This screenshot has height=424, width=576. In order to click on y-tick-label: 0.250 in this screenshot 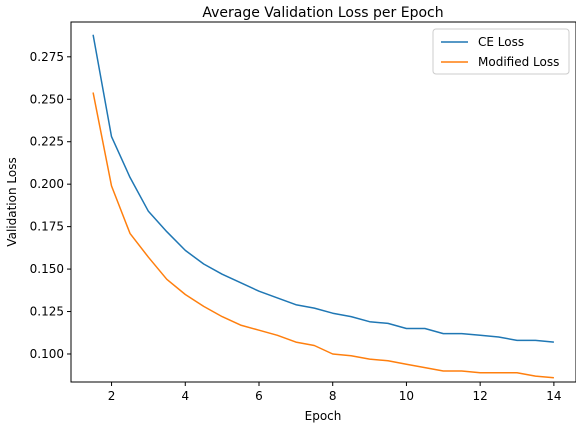, I will do `click(47, 99)`.